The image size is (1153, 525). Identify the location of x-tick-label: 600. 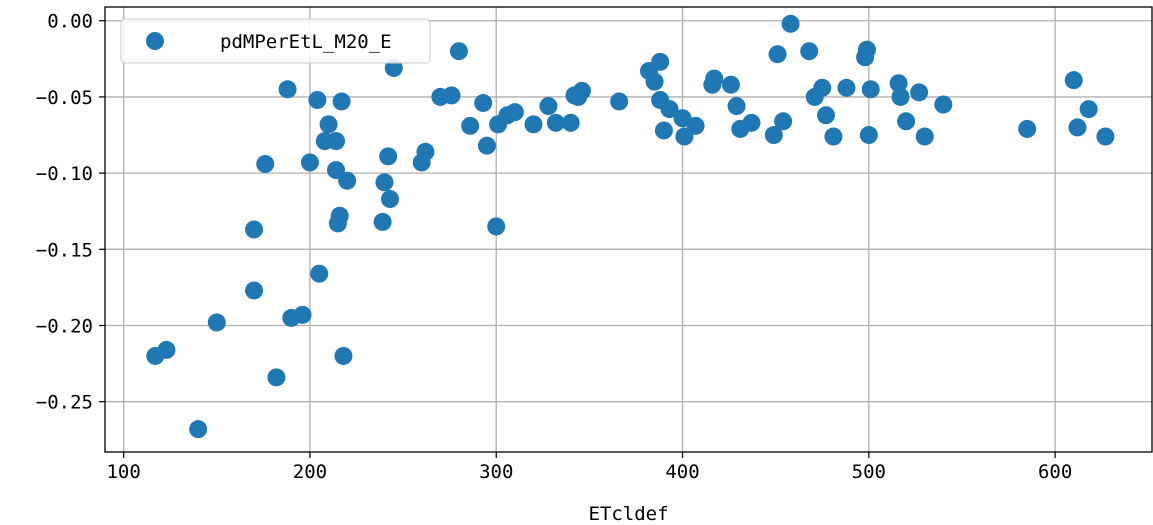
(1055, 472).